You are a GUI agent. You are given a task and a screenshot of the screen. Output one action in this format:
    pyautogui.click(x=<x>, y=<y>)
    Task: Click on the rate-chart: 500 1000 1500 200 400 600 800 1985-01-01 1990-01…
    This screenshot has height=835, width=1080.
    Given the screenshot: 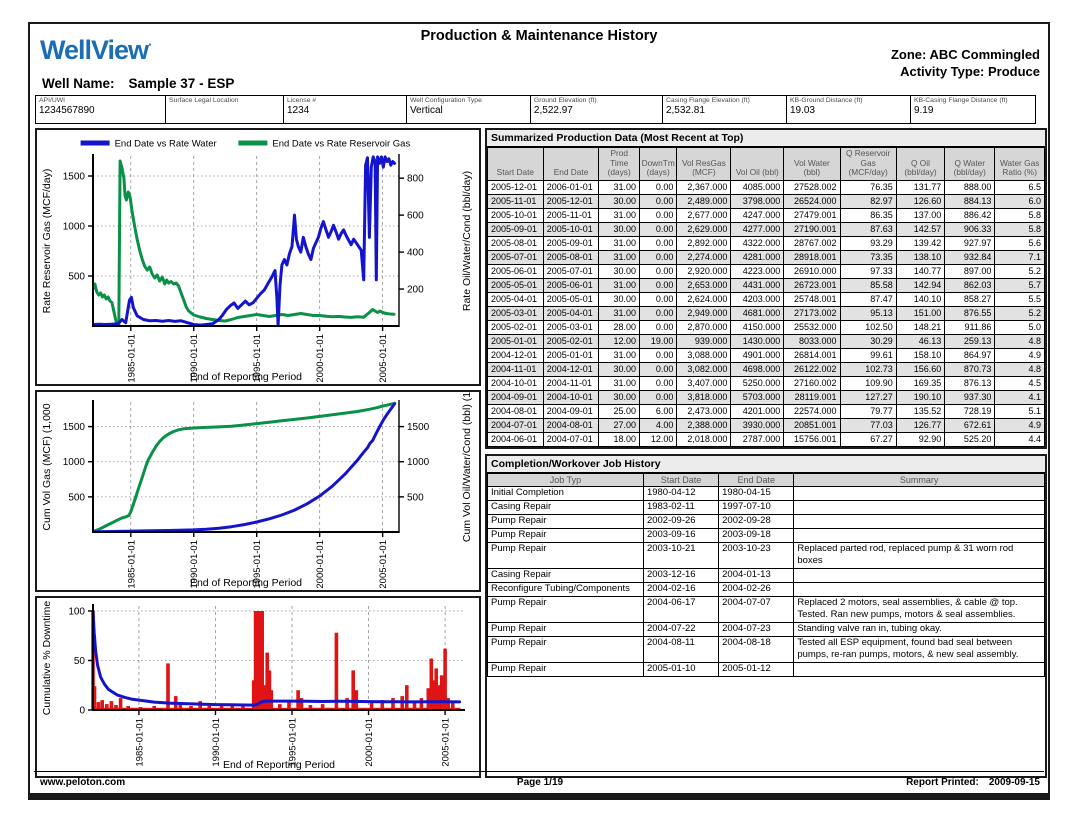 What is the action you would take?
    pyautogui.click(x=257, y=261)
    